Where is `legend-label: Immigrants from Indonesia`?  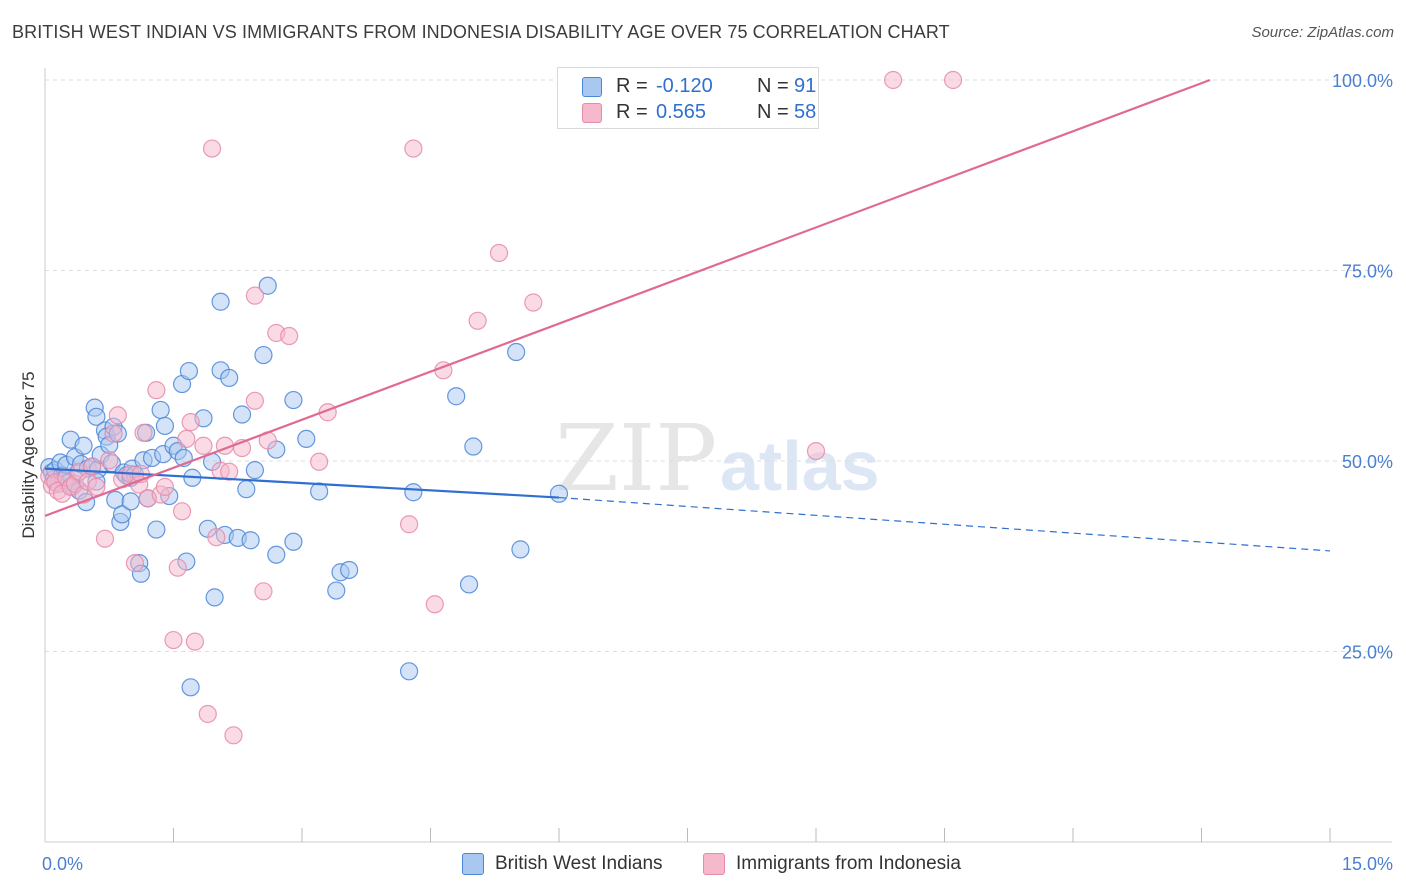 legend-label: Immigrants from Indonesia is located at coordinates (848, 863).